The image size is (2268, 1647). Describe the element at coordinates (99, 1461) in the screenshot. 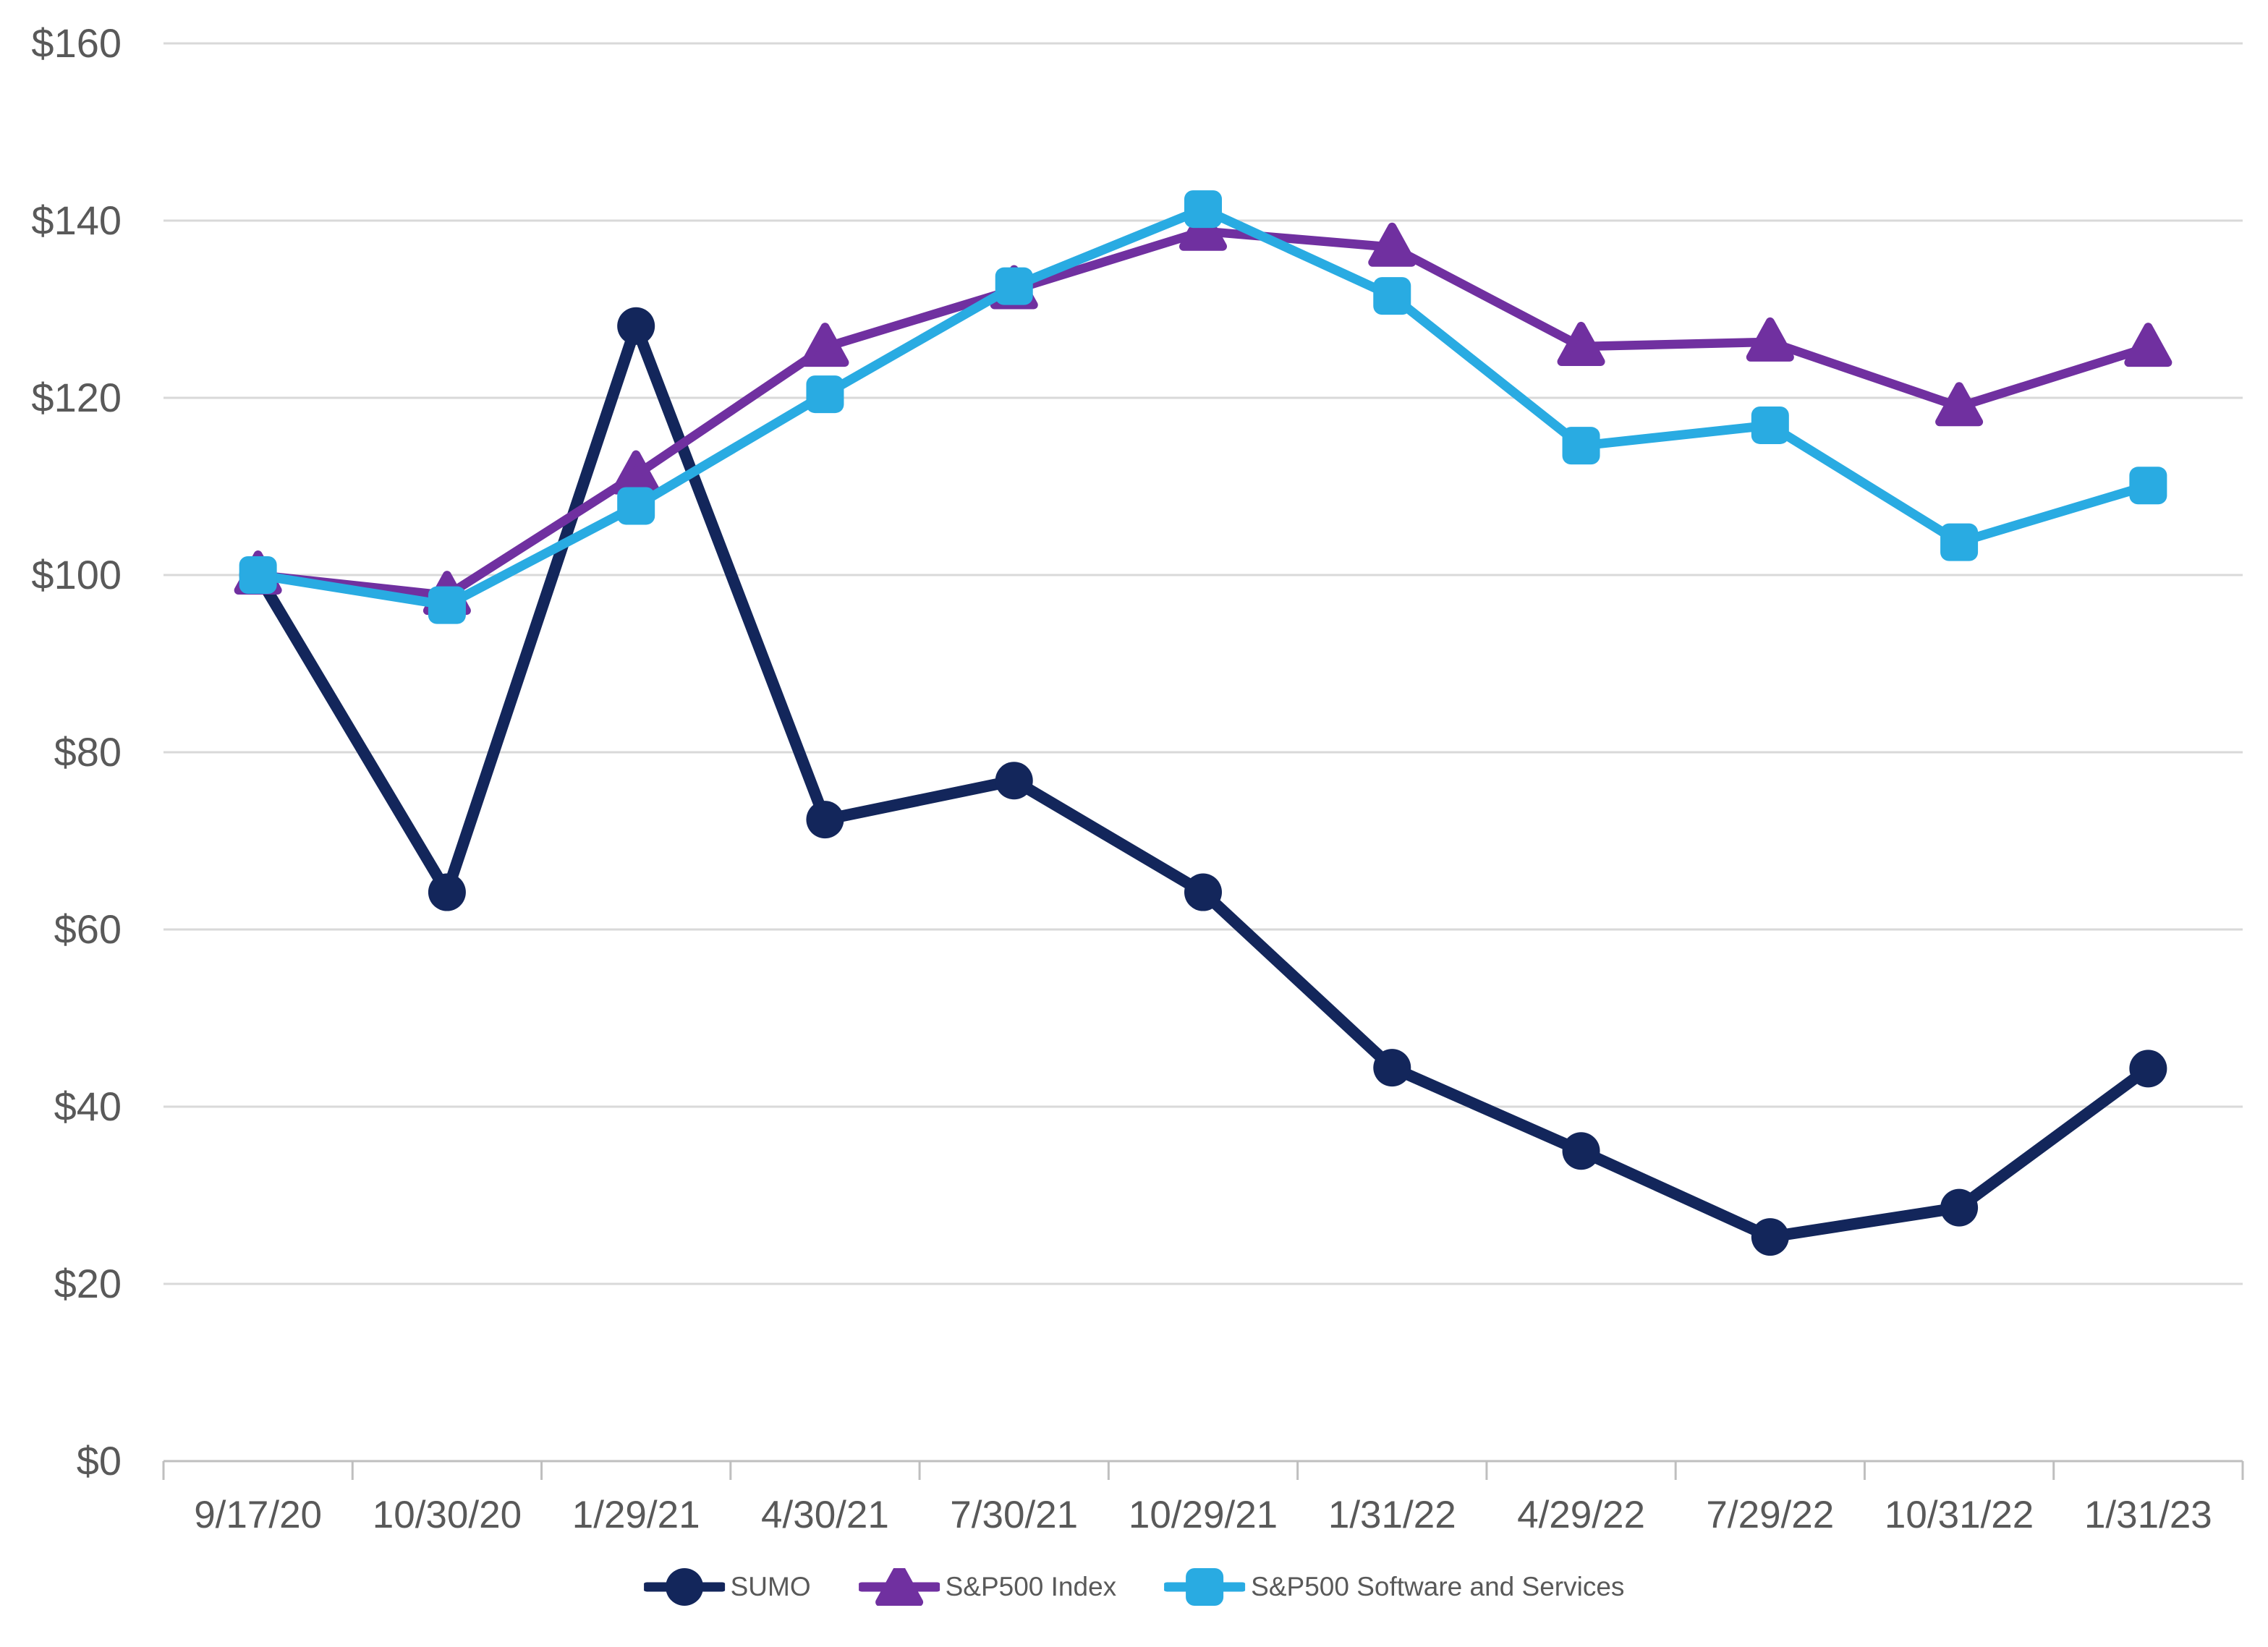

I see `y-tick-label: $0` at that location.